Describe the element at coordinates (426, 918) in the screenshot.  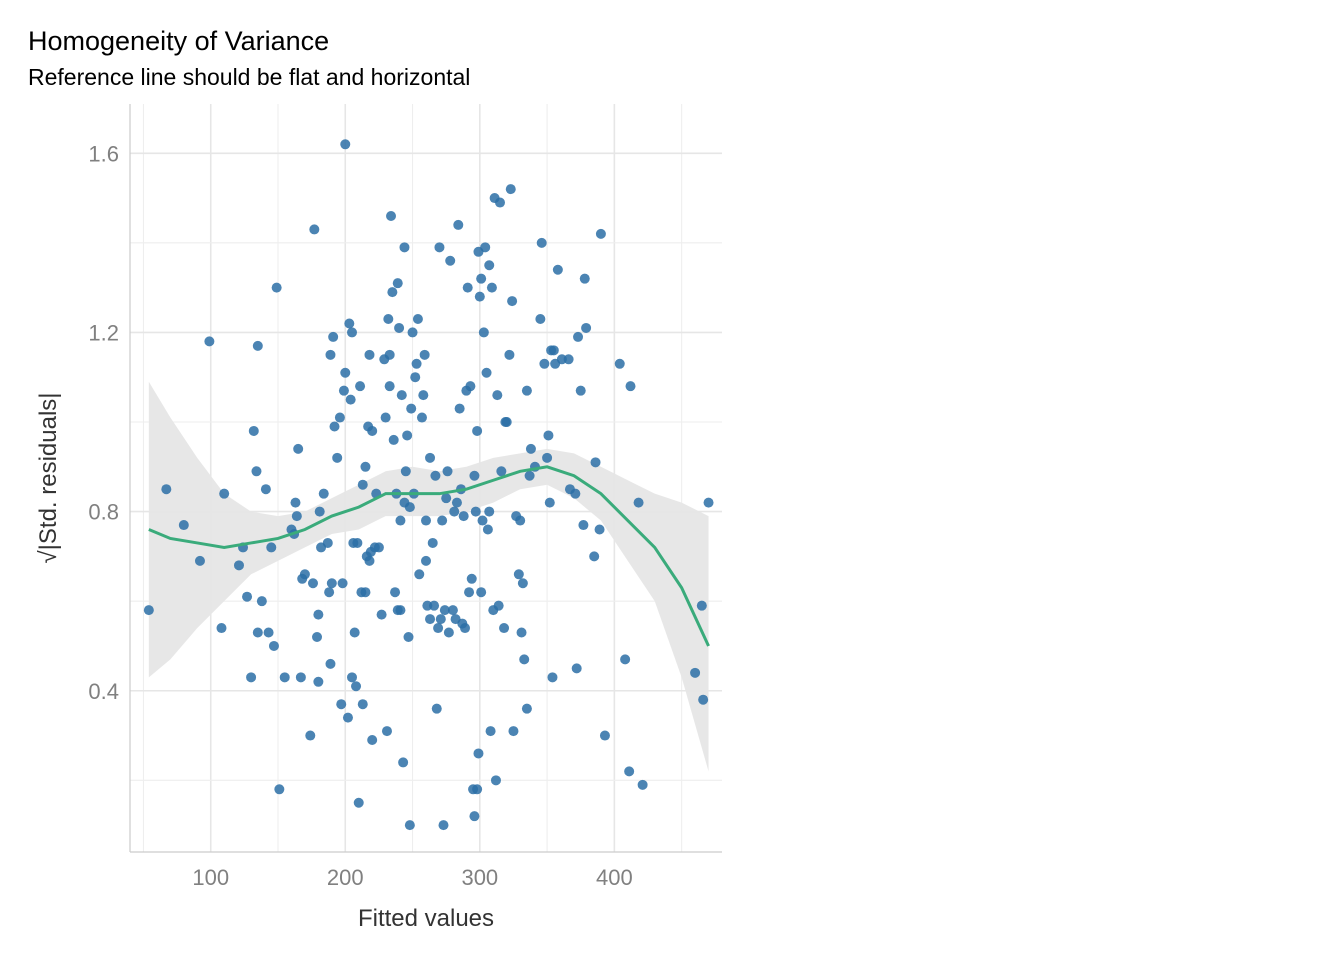
I see `x-axis-title: Fitted values` at that location.